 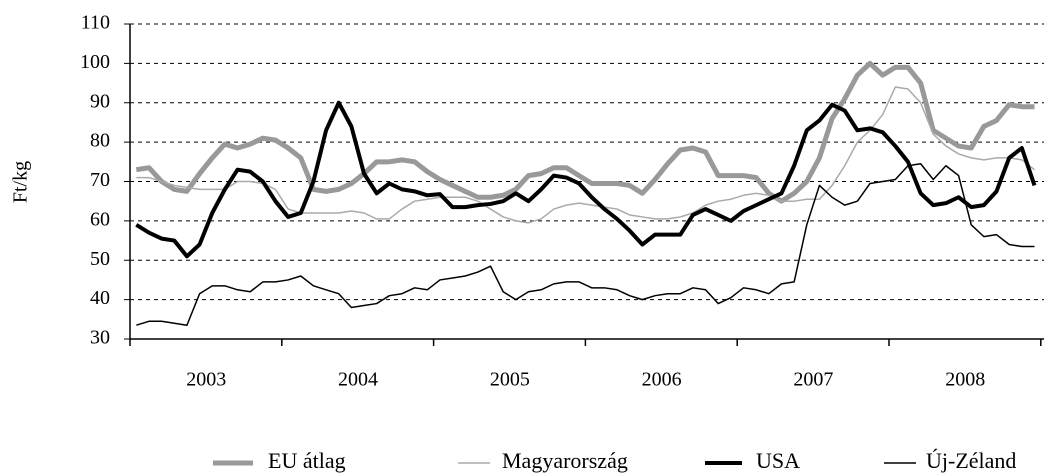 I want to click on legend-label: Új-Zéland, so click(x=971, y=460).